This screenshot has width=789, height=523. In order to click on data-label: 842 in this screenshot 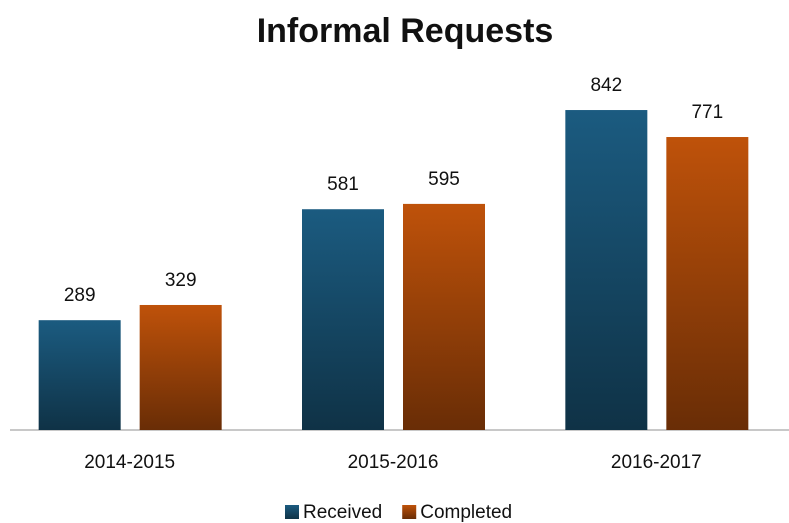, I will do `click(606, 85)`.